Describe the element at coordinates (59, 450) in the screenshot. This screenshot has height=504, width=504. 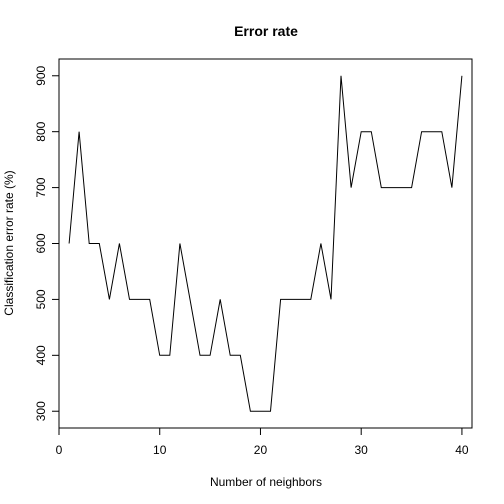
I see `x-tick-label: 0` at that location.